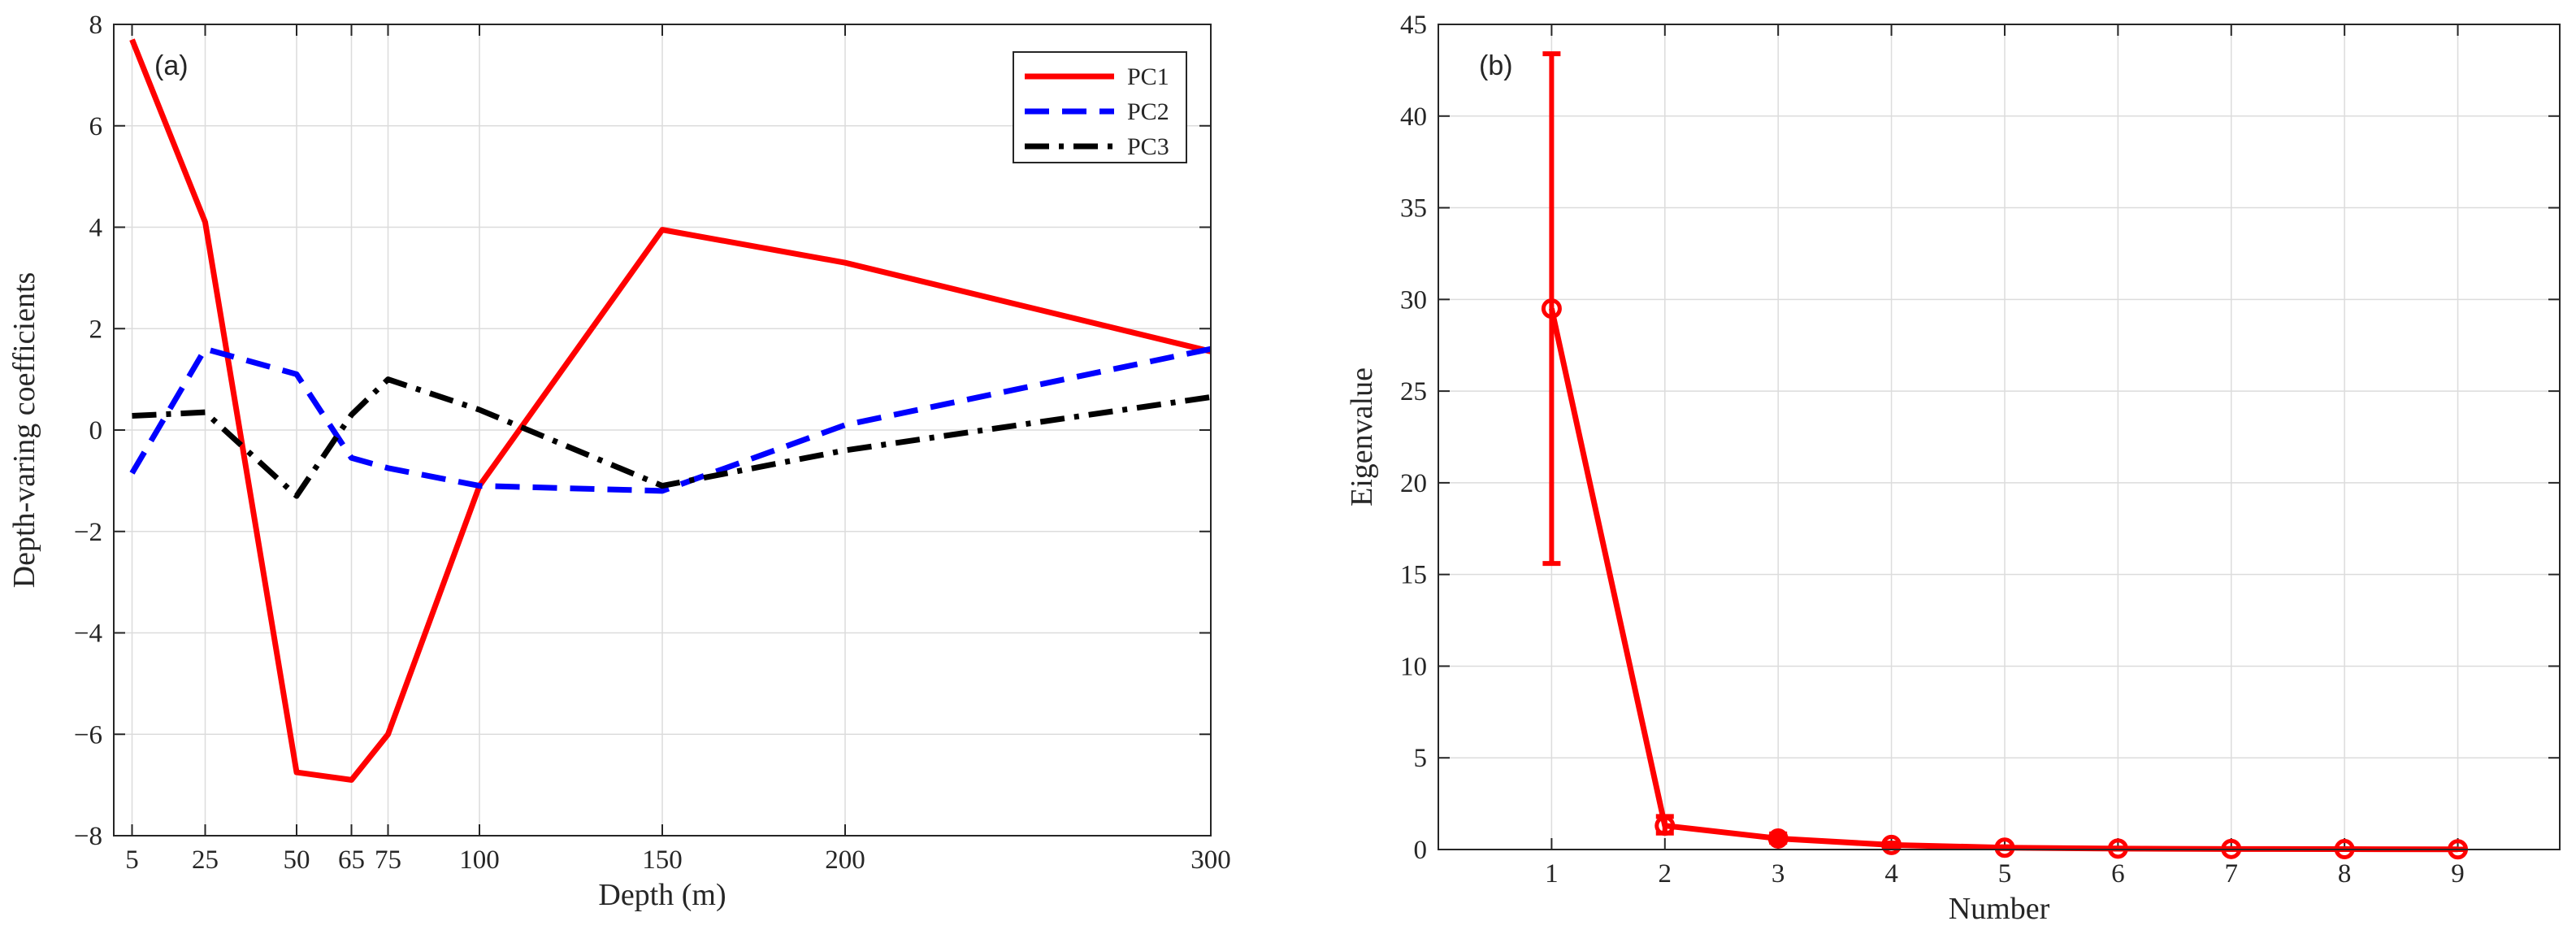  I want to click on x-tick-label: 1, so click(1552, 874).